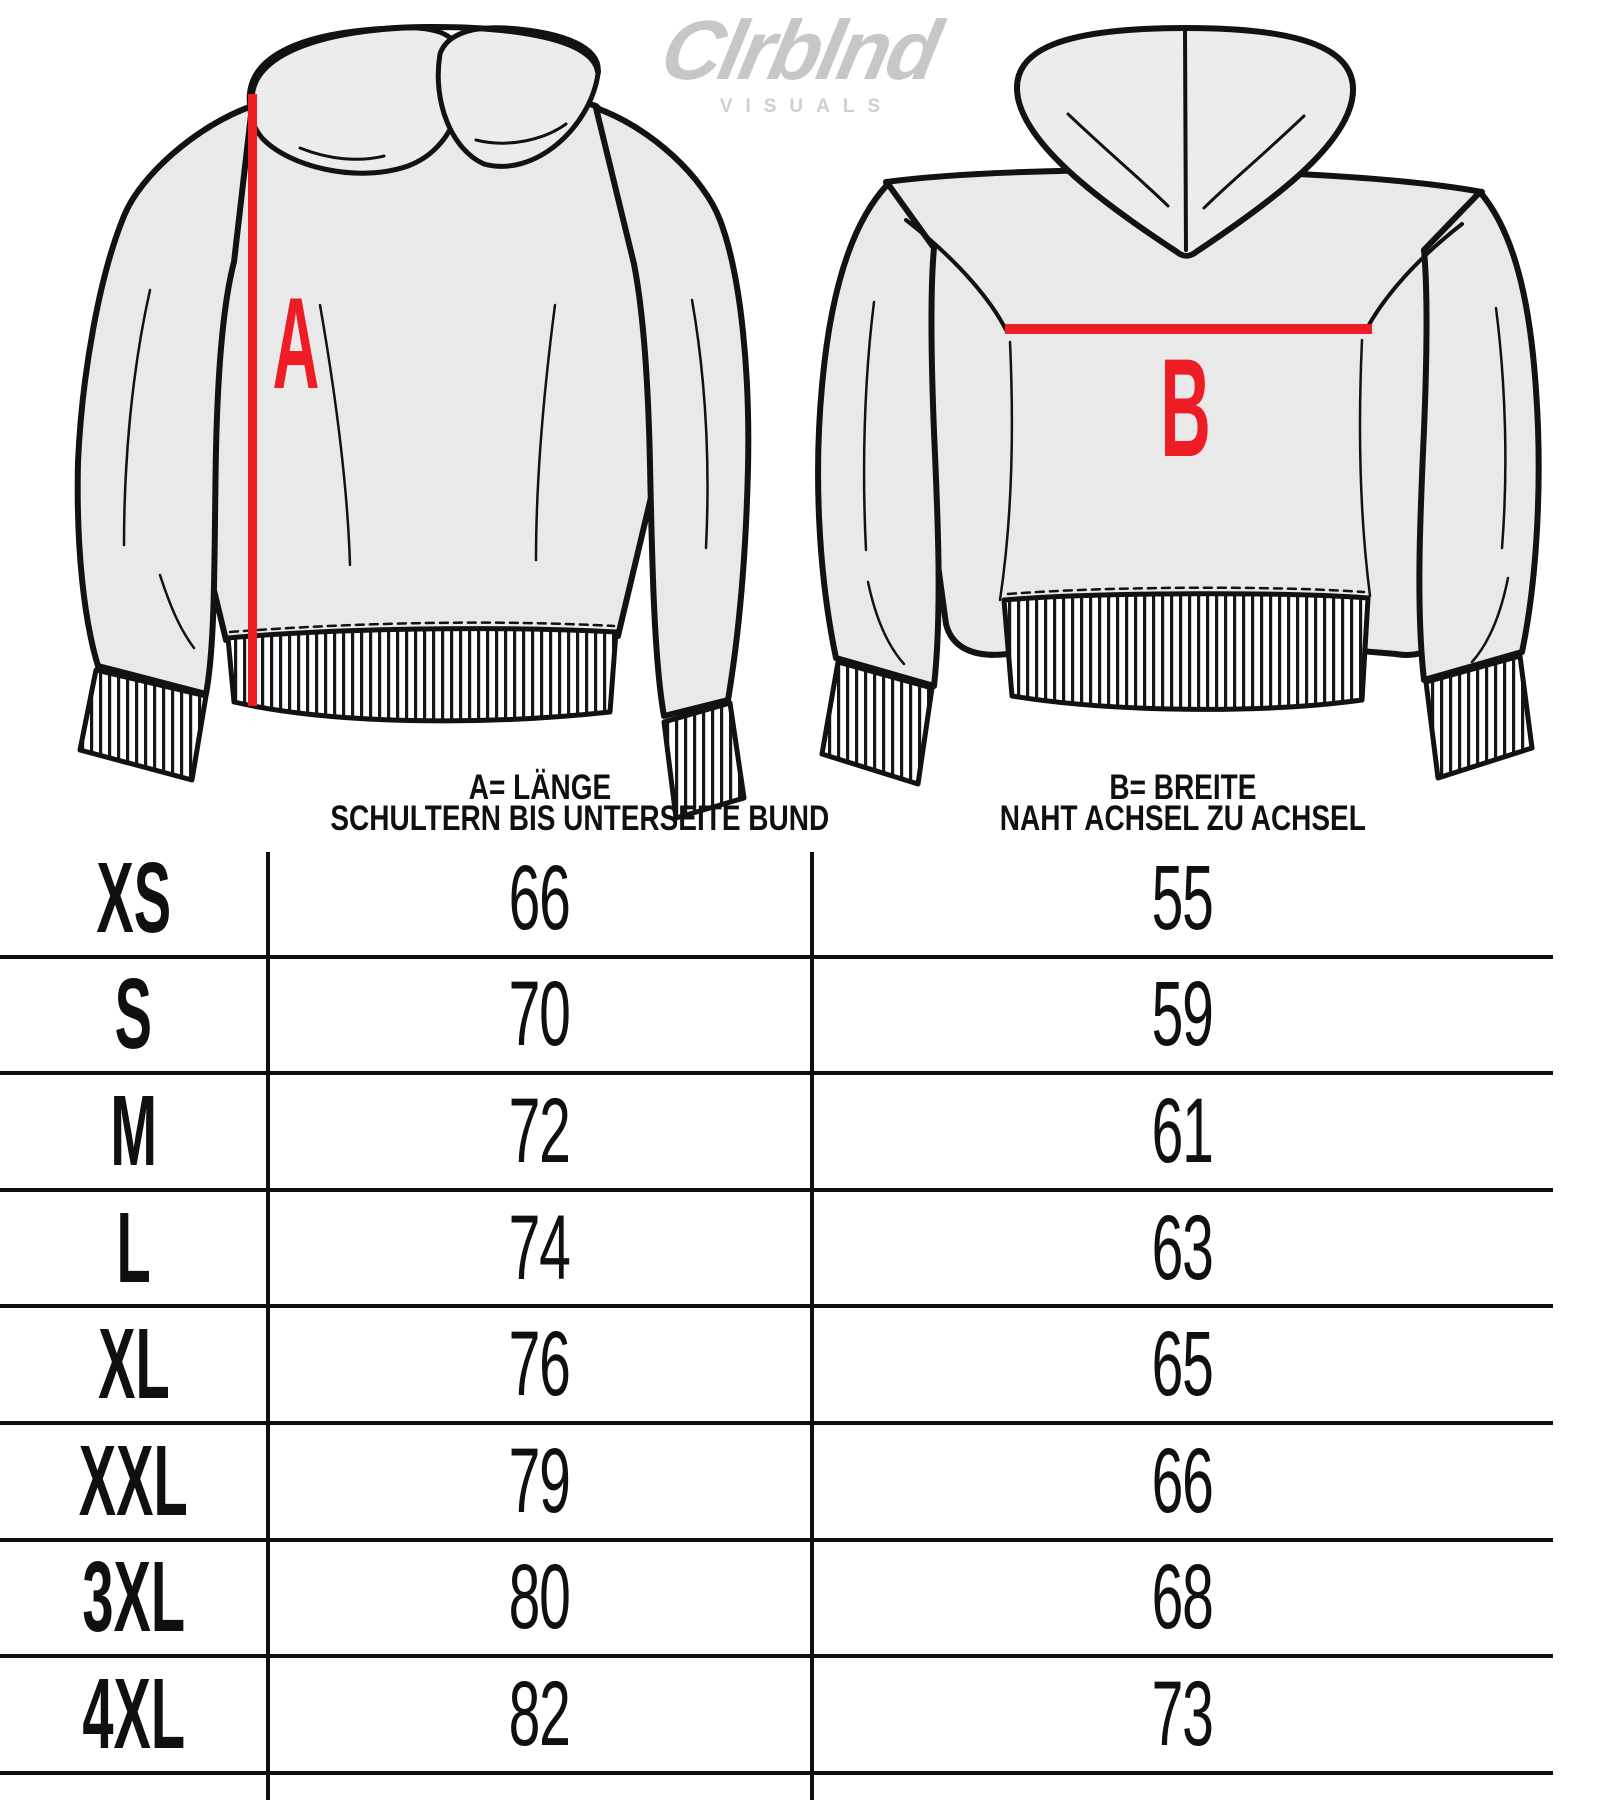  What do you see at coordinates (133, 1480) in the screenshot?
I see `size-cell: XXL` at bounding box center [133, 1480].